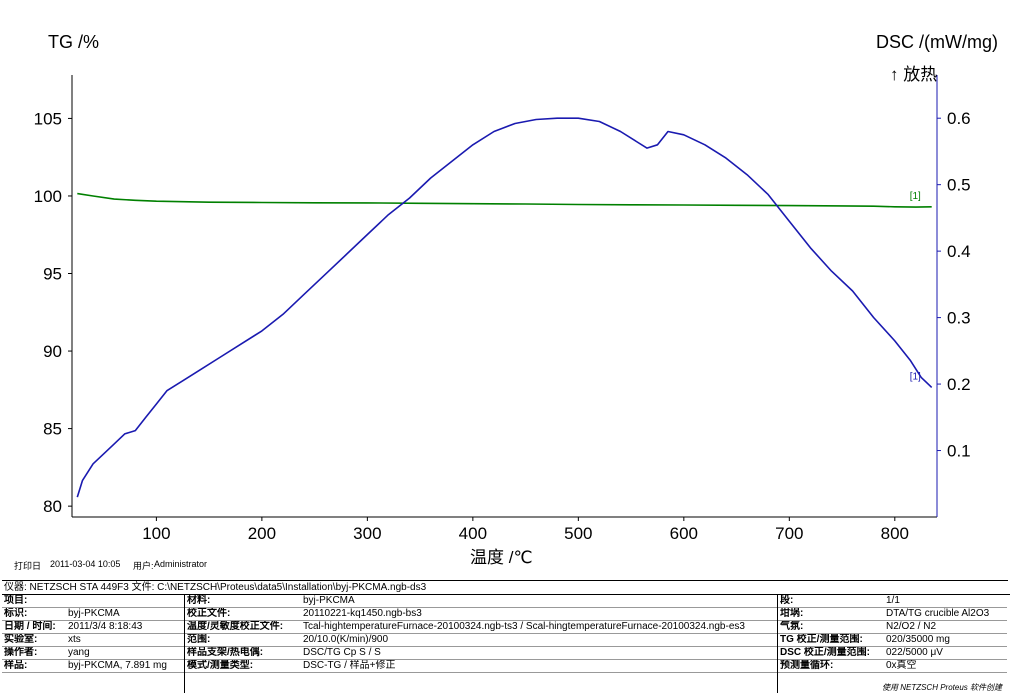  What do you see at coordinates (901, 665) in the screenshot?
I see `info-value: 0x真空` at bounding box center [901, 665].